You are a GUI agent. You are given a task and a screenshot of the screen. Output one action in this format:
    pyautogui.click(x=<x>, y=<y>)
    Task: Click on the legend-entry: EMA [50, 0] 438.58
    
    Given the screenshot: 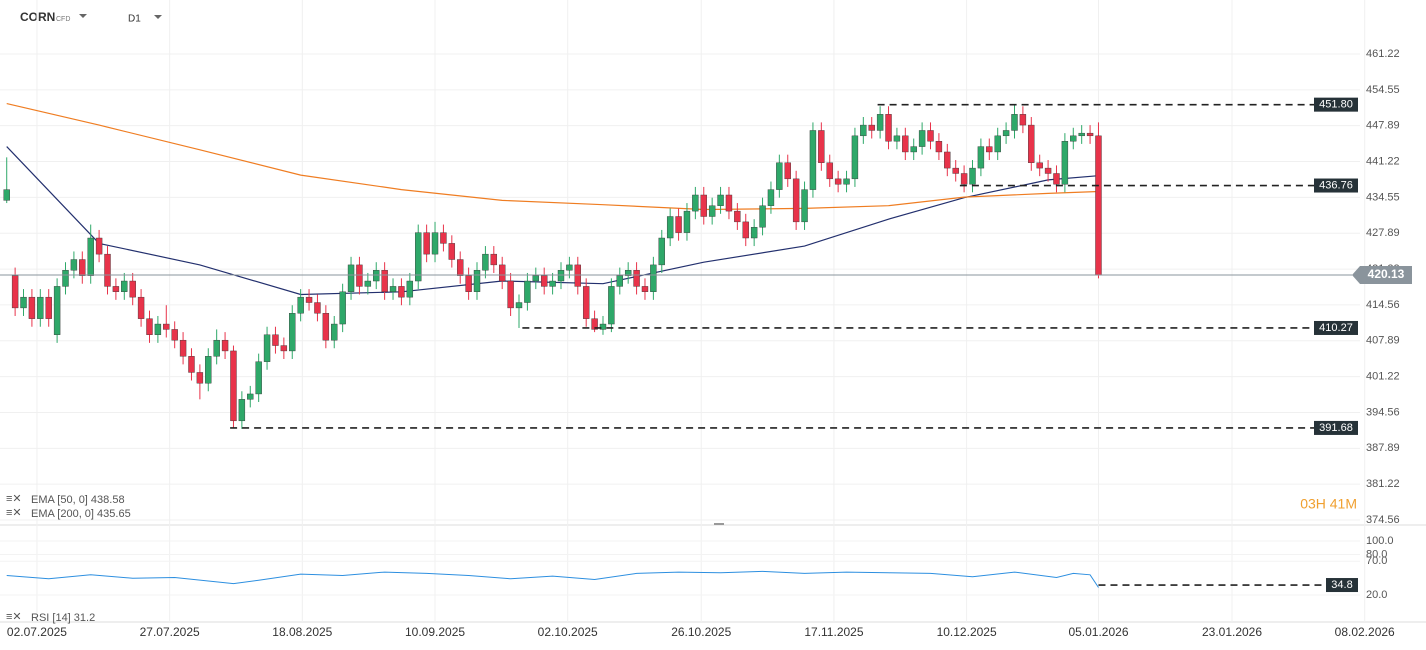 What is the action you would take?
    pyautogui.click(x=78, y=500)
    